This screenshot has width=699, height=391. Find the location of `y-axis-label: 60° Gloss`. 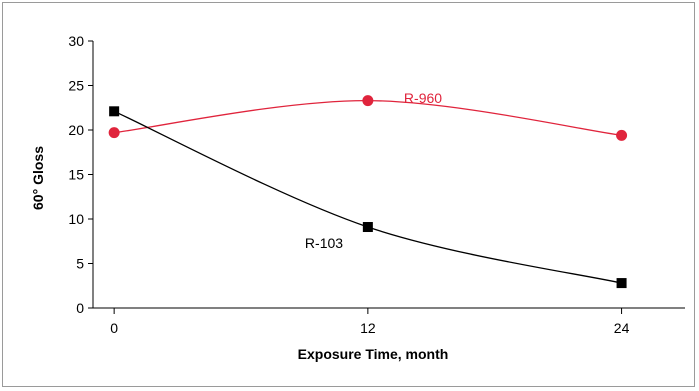

y-axis-label: 60° Gloss is located at coordinates (38, 178).